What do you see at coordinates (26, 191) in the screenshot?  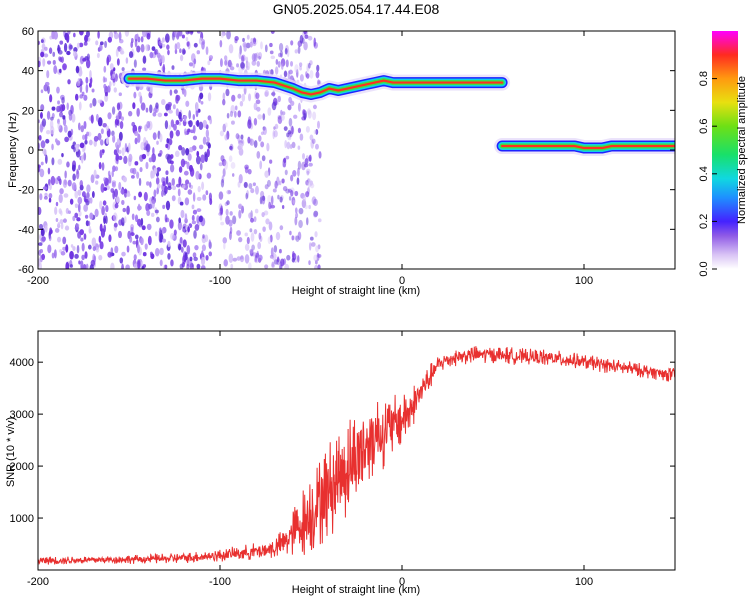 I see `y-tick-label: -20` at bounding box center [26, 191].